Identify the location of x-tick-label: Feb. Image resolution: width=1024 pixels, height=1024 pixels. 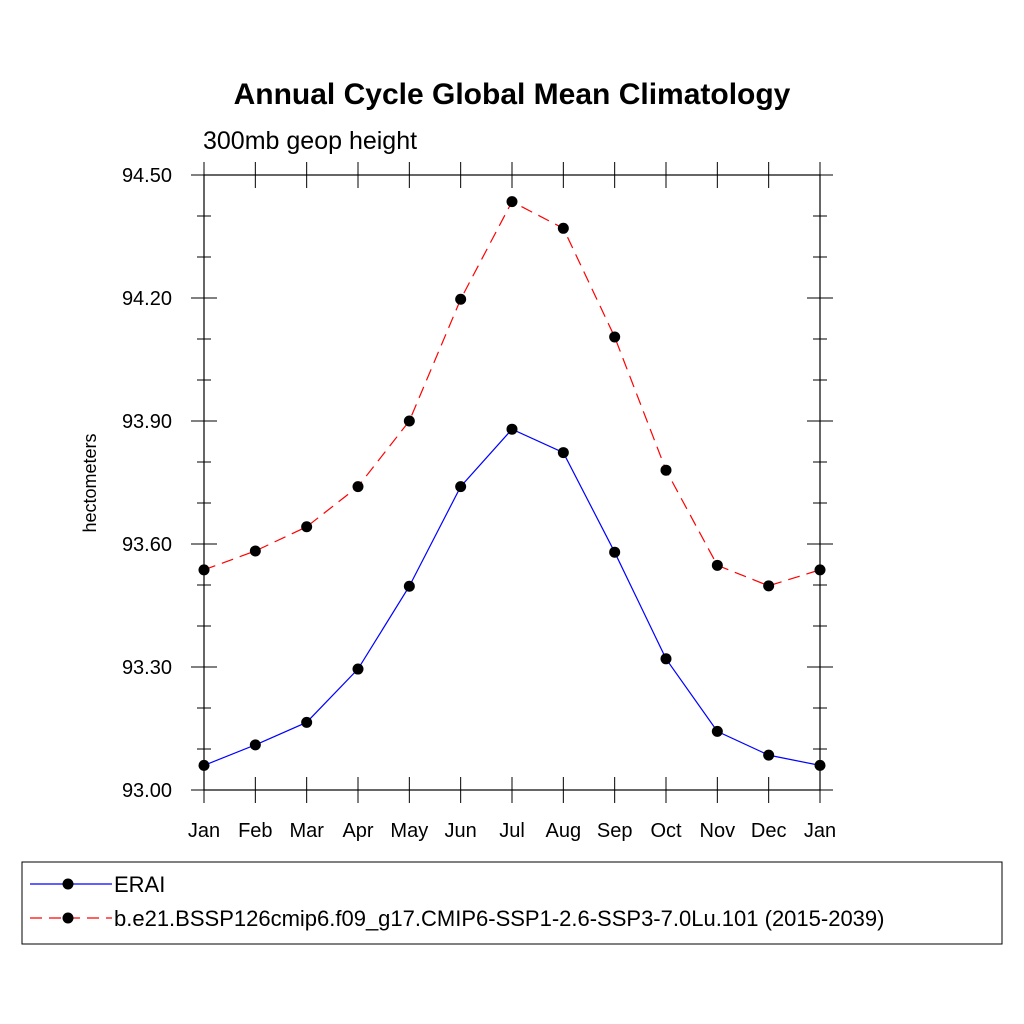
(255, 831).